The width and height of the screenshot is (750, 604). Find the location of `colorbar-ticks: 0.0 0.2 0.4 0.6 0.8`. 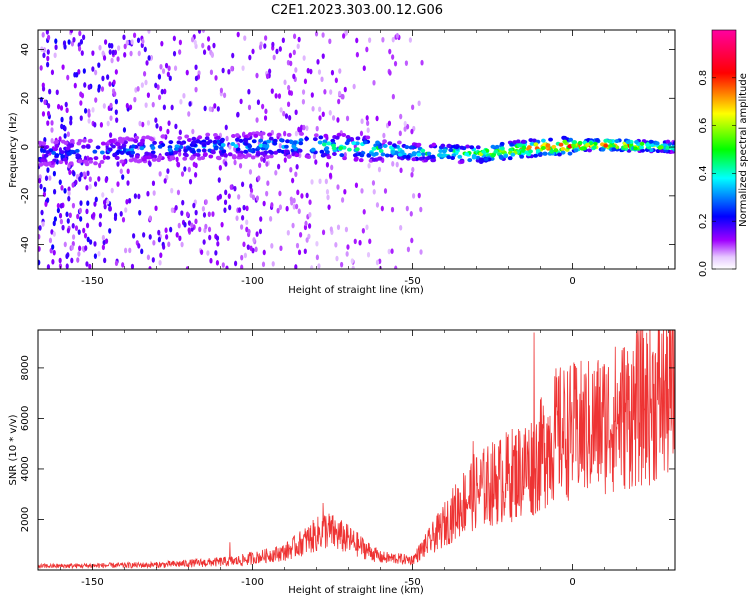

colorbar-ticks: 0.0 0.2 0.4 0.6 0.8 is located at coordinates (717, 173).